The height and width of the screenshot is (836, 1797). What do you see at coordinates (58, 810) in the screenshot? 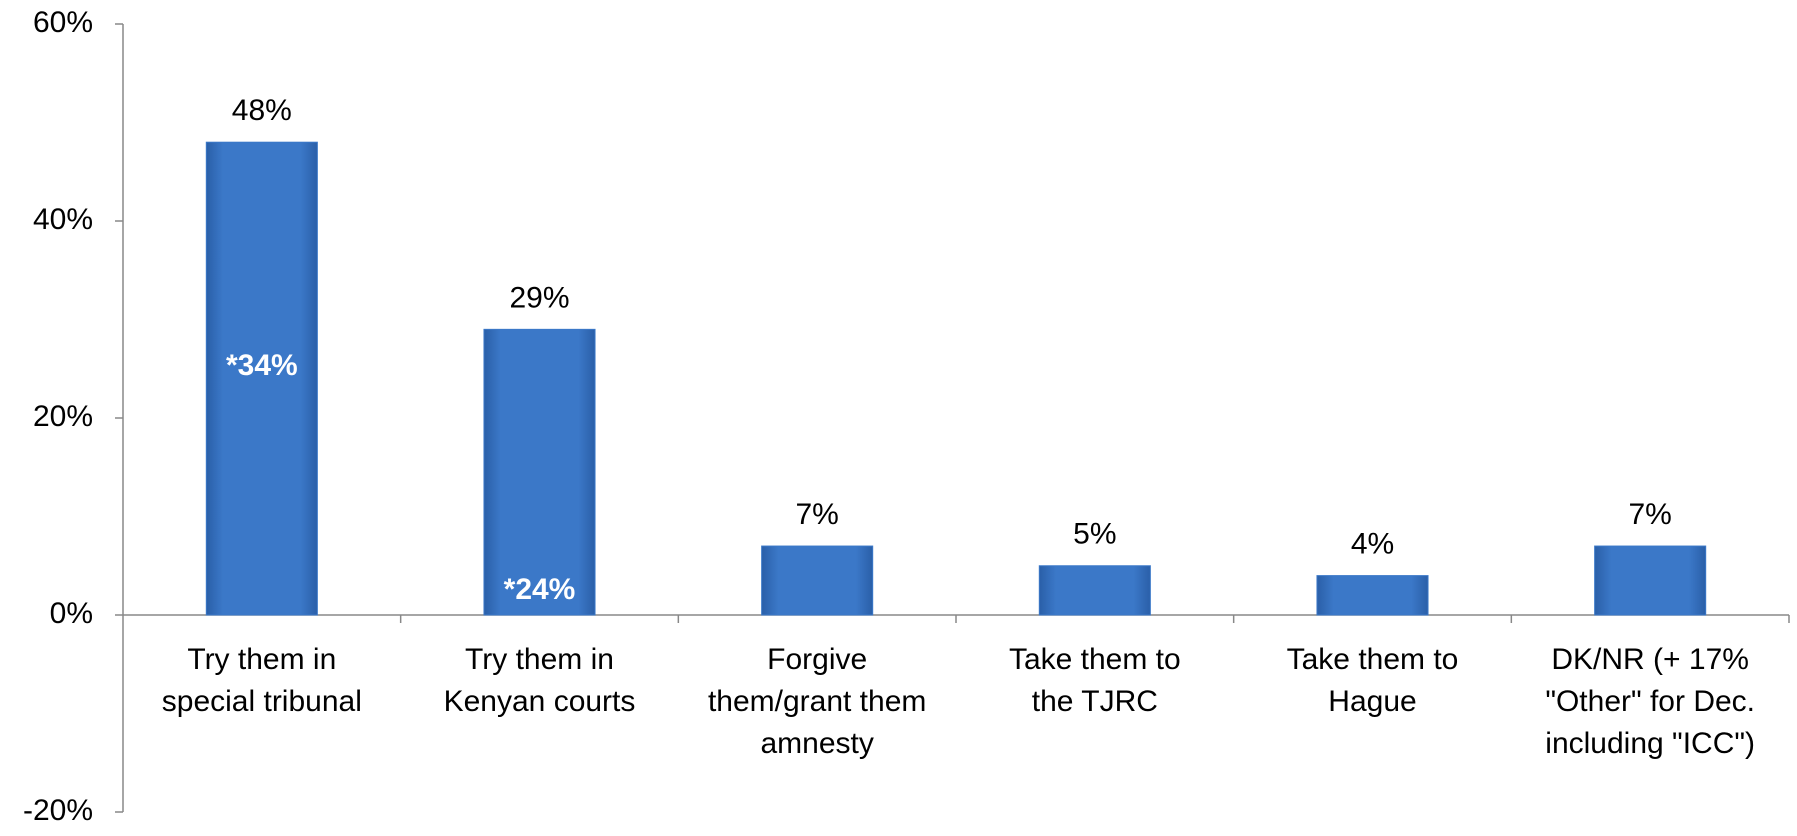
I see `y-tick-label: -20%` at bounding box center [58, 810].